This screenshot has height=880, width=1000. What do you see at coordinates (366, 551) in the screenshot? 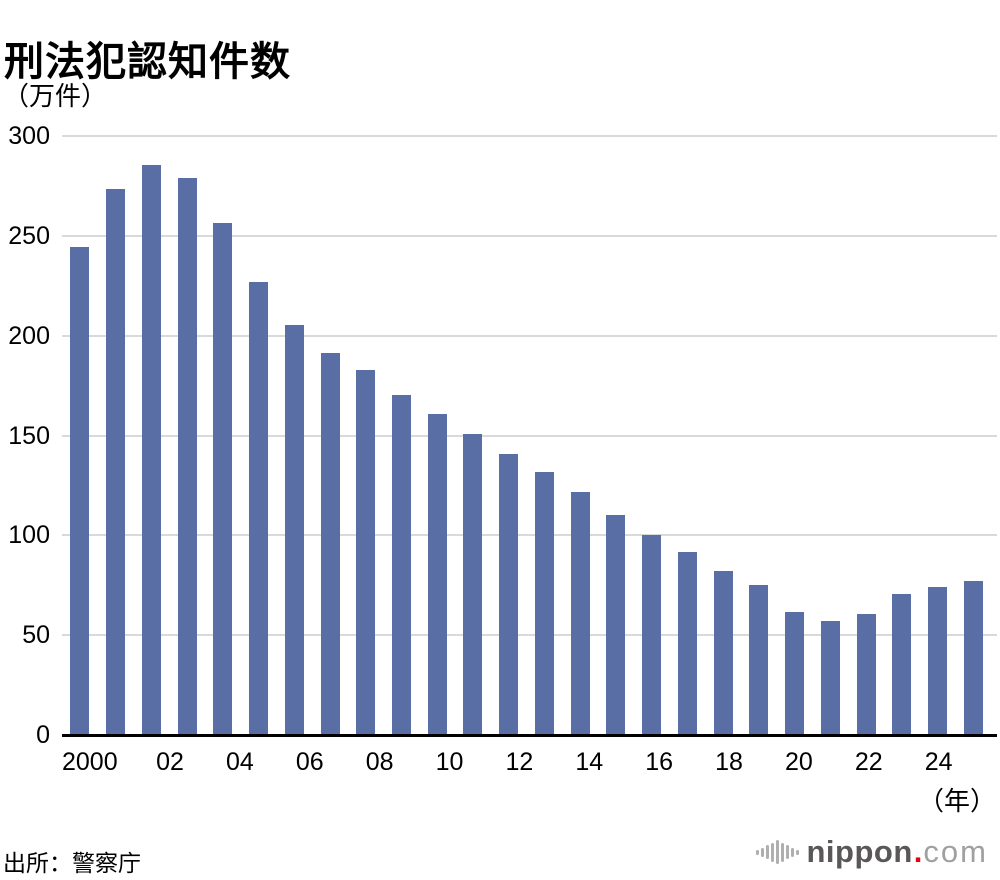
I see `bar-2008` at bounding box center [366, 551].